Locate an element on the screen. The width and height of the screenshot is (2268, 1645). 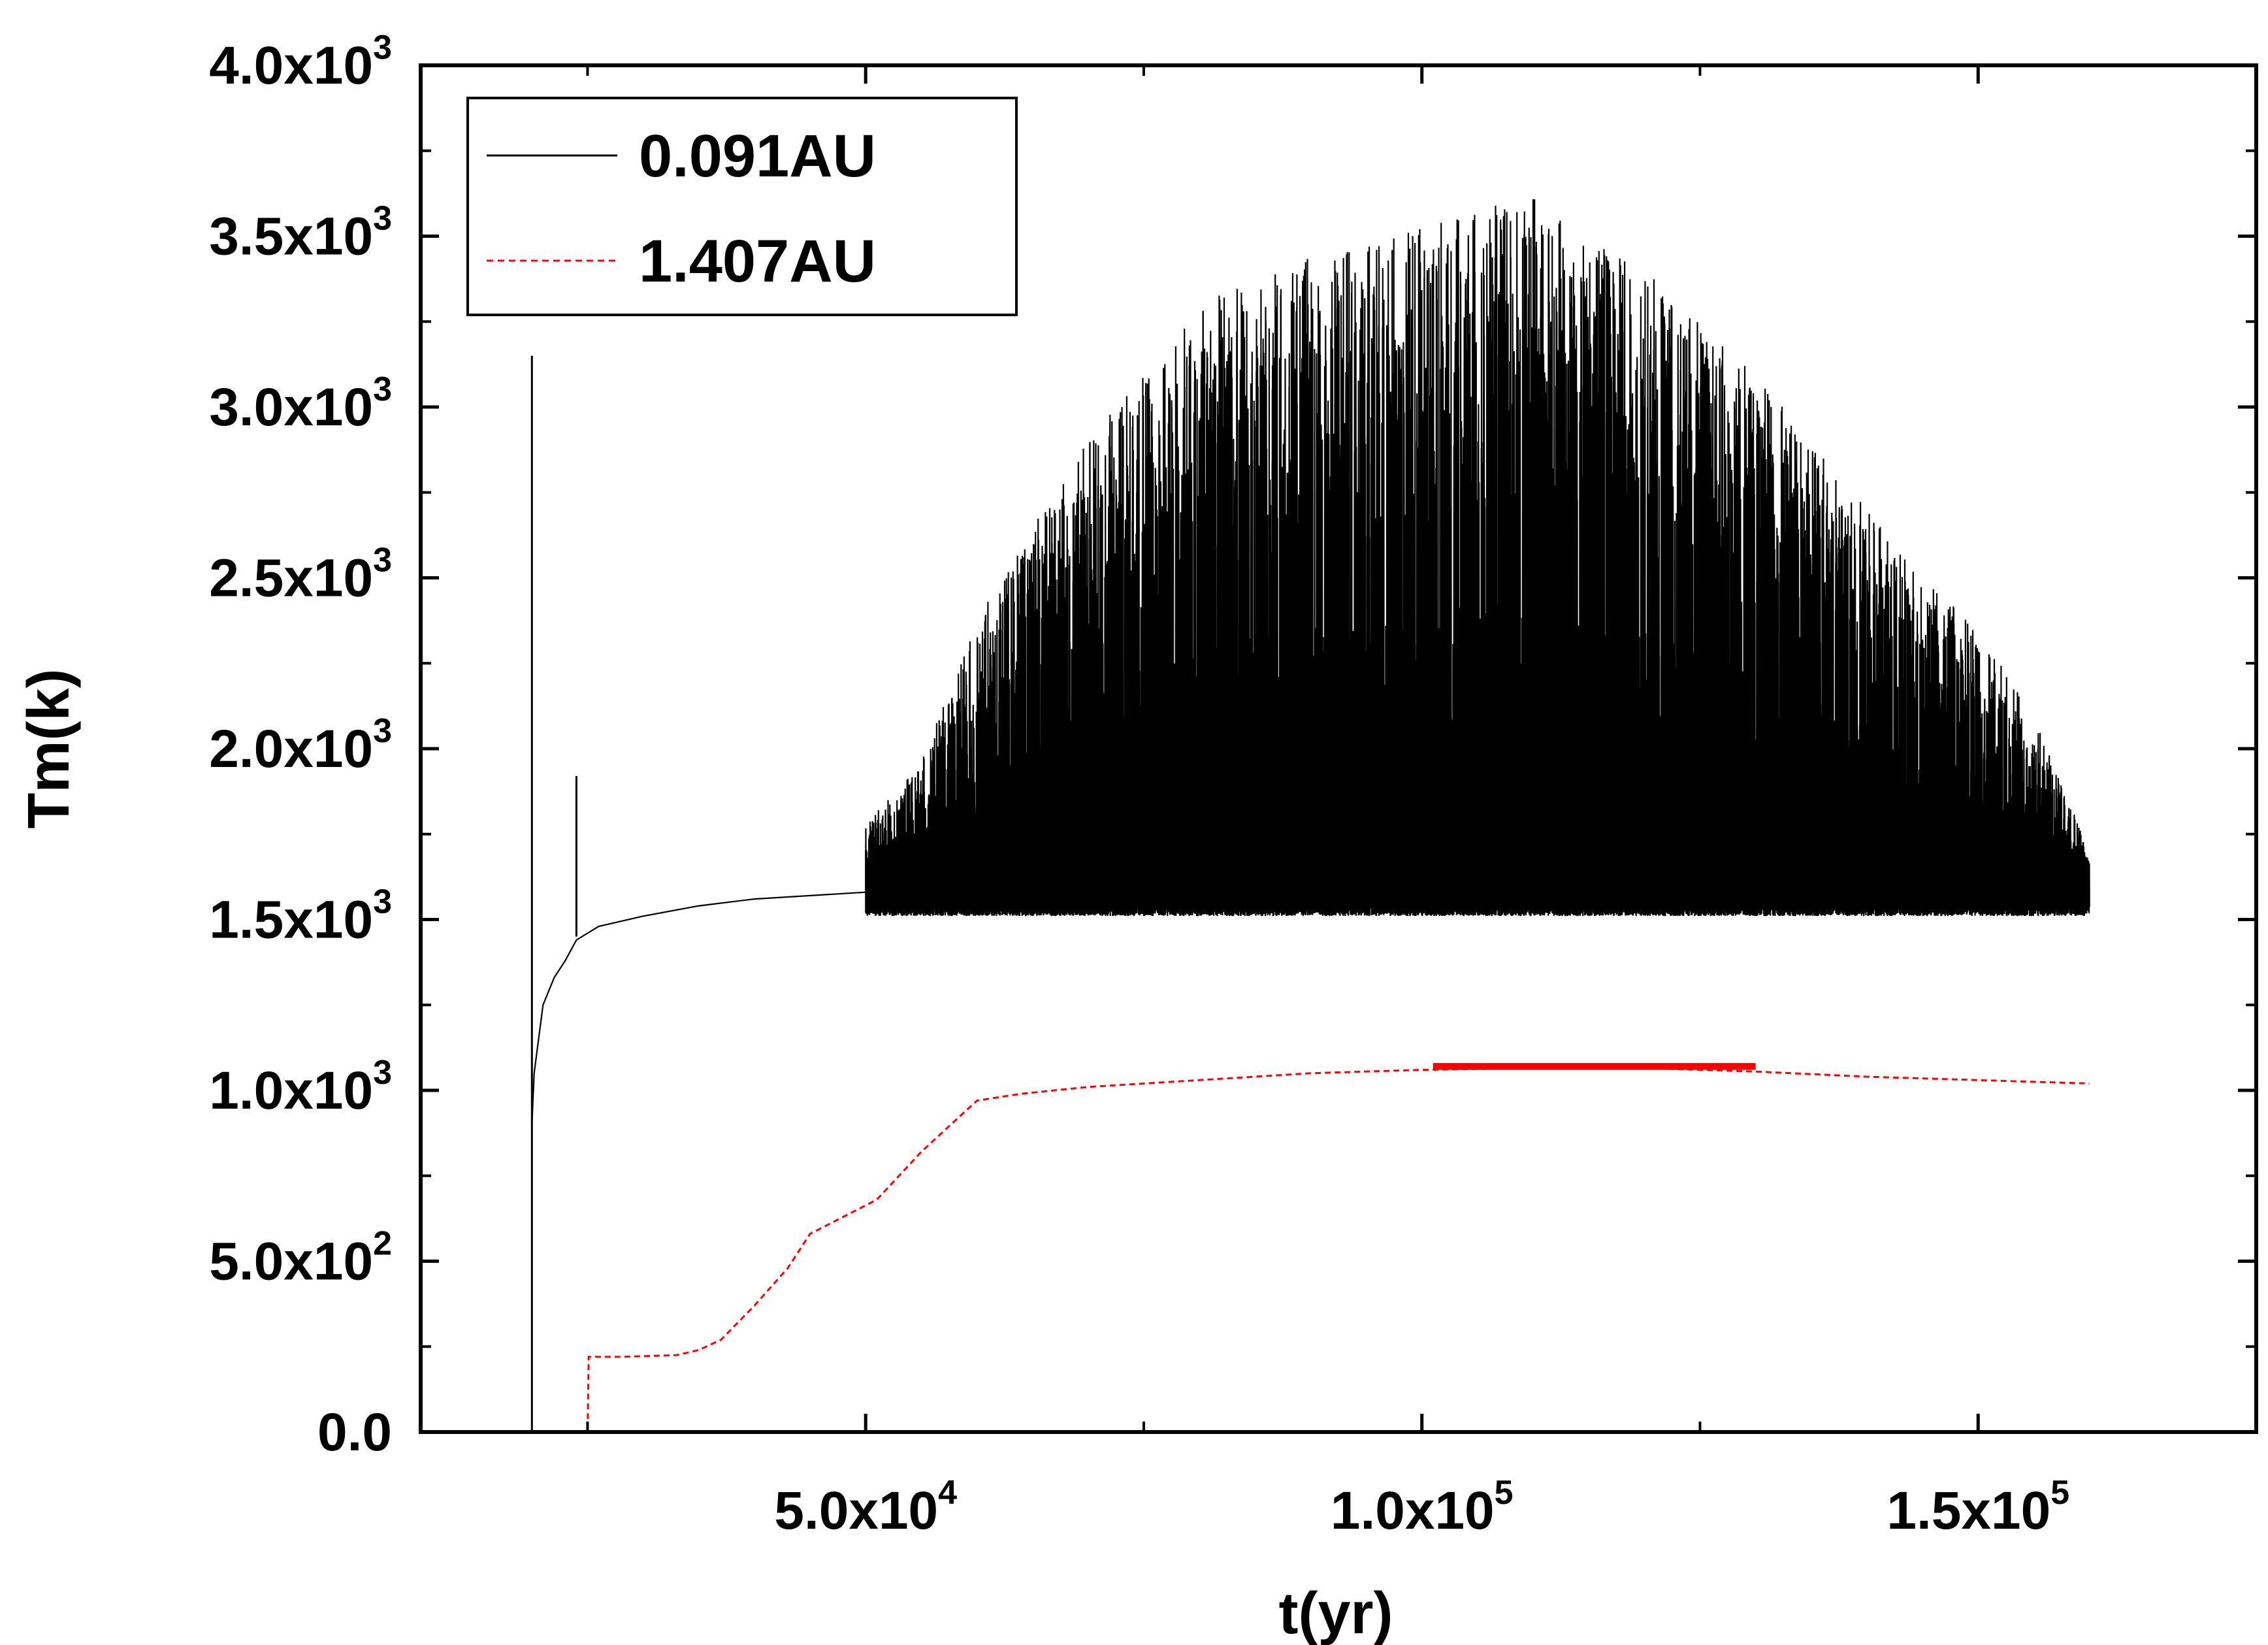
y-tick-label-3: 1.5x10³ is located at coordinates (300, 916).